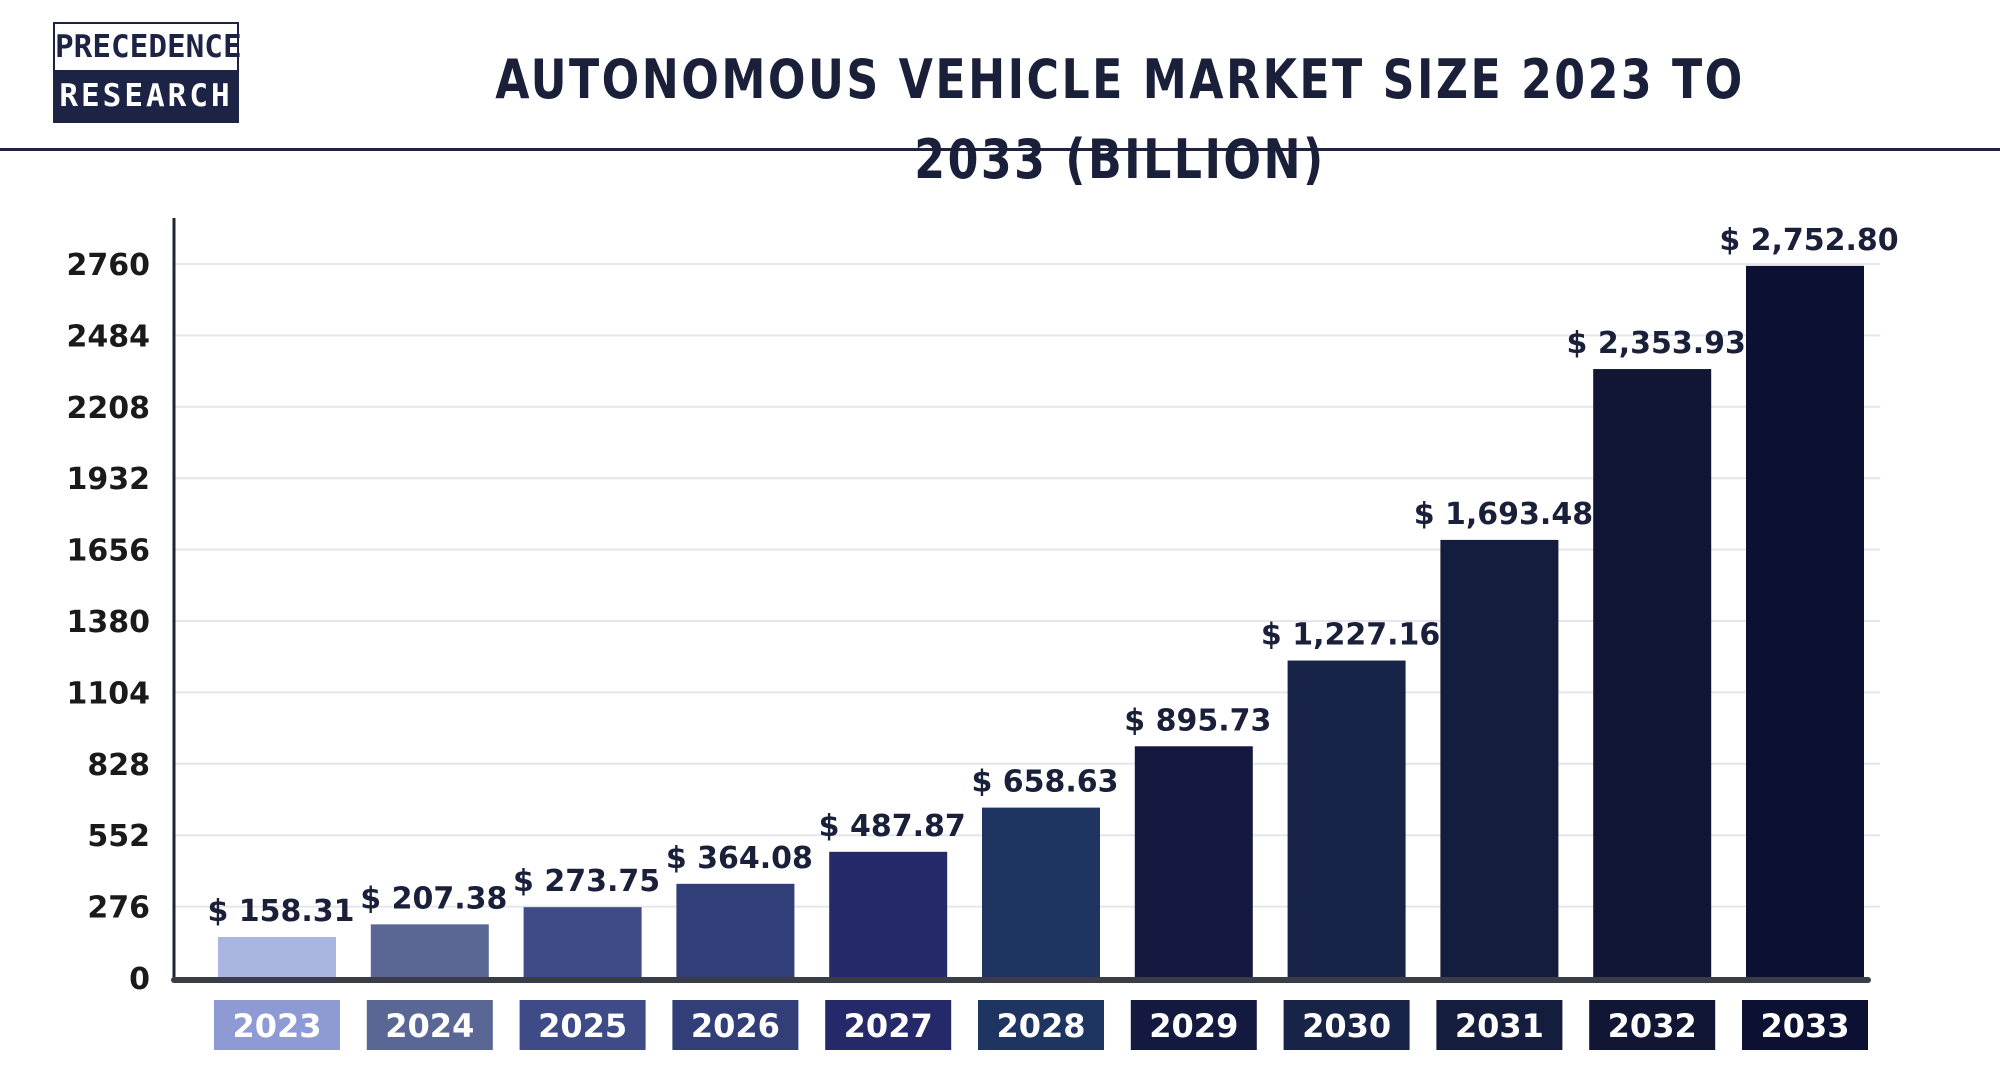 This screenshot has height=1088, width=2000. I want to click on value-label: $ 2,353.93, so click(1656, 343).